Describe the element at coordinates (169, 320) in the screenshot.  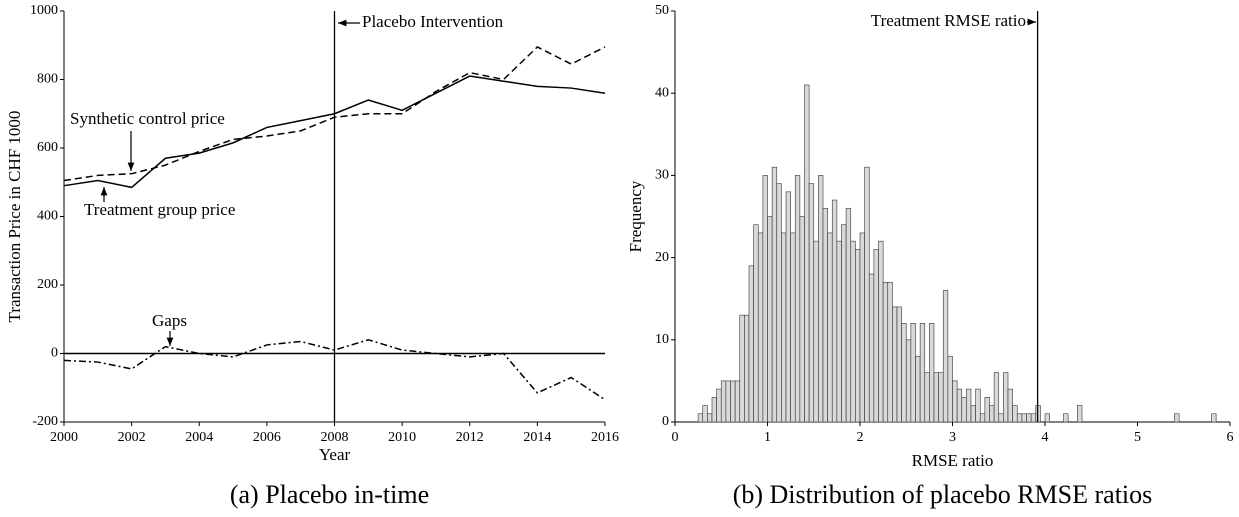
I see `annotation: Gaps` at that location.